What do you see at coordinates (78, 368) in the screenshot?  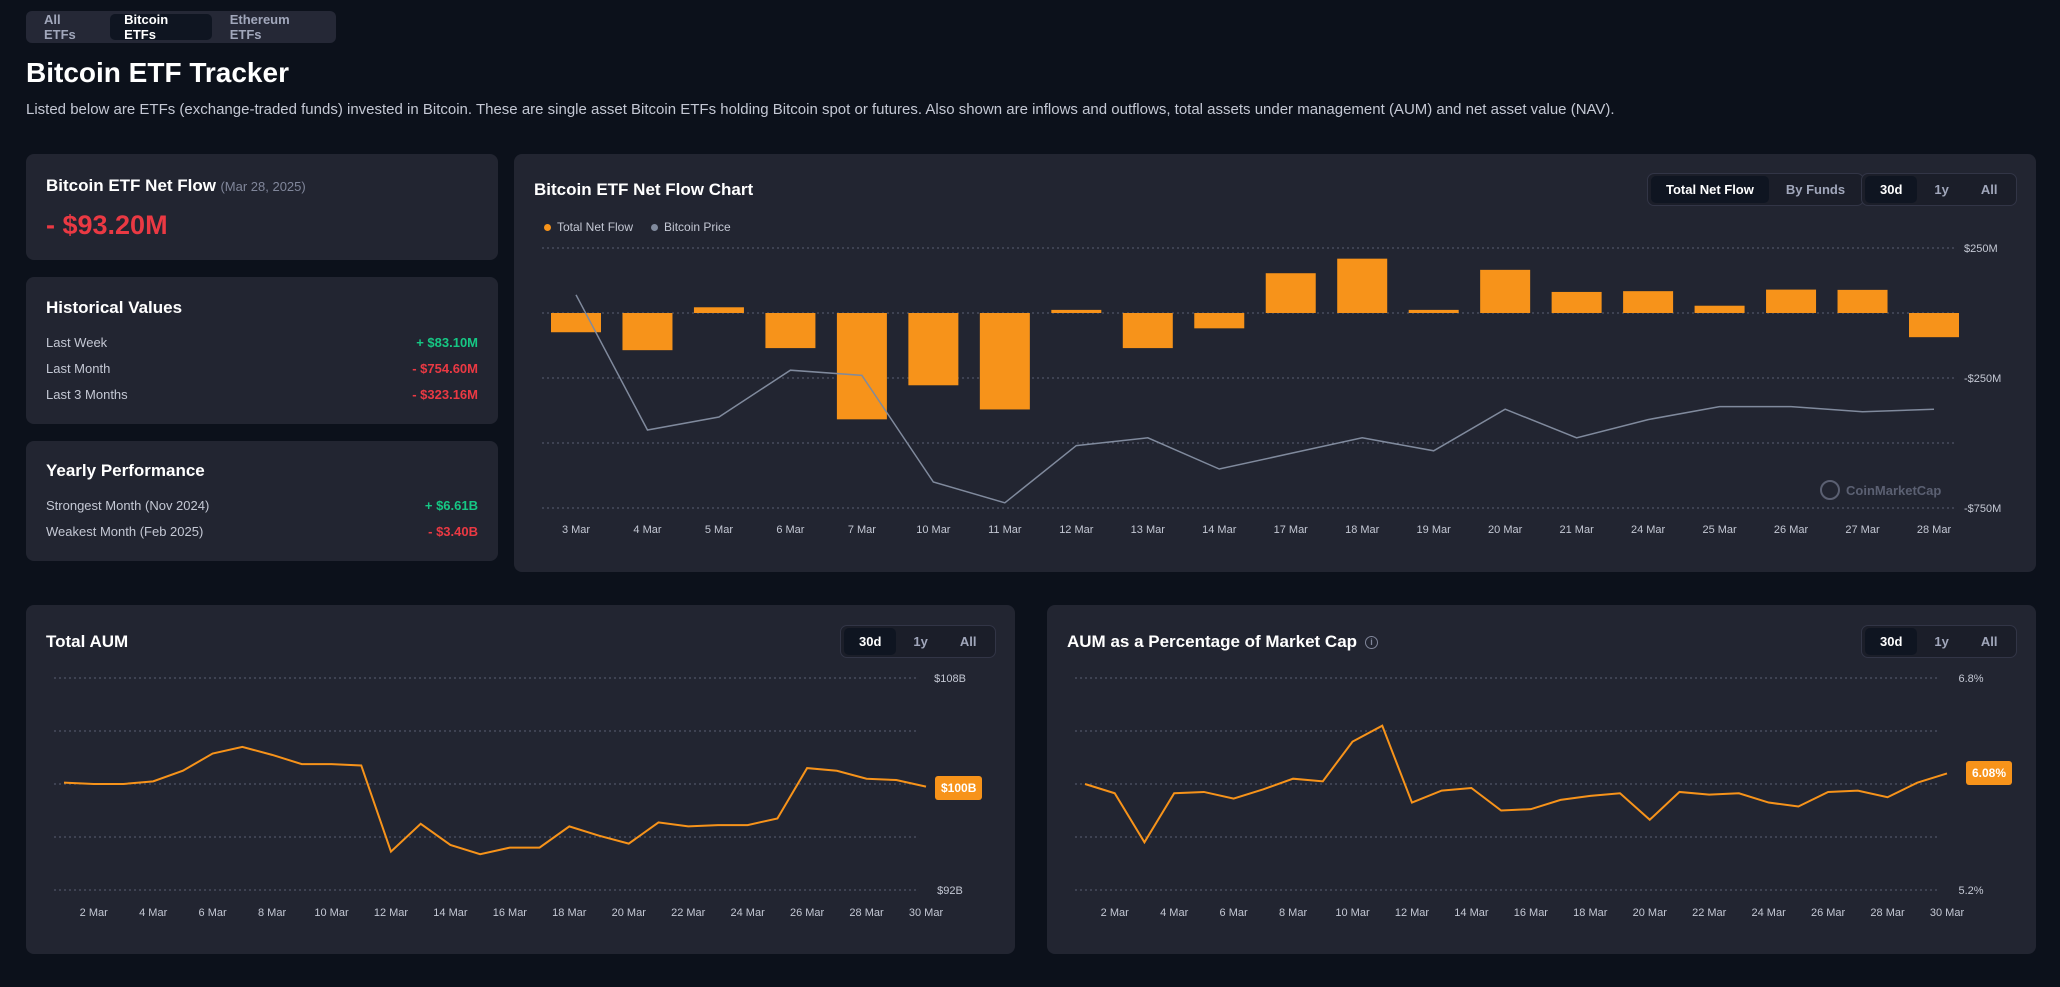 I see `last-month-label: Last Month` at bounding box center [78, 368].